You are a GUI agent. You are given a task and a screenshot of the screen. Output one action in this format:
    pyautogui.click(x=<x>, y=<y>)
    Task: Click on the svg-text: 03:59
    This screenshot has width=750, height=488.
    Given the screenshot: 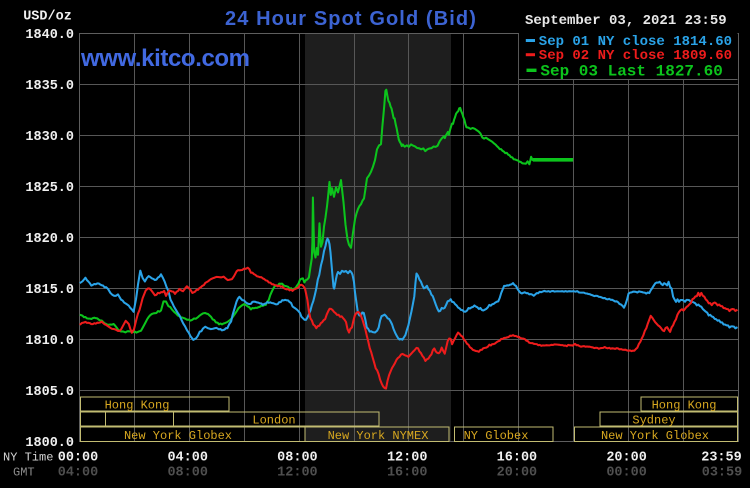 What is the action you would take?
    pyautogui.click(x=722, y=473)
    